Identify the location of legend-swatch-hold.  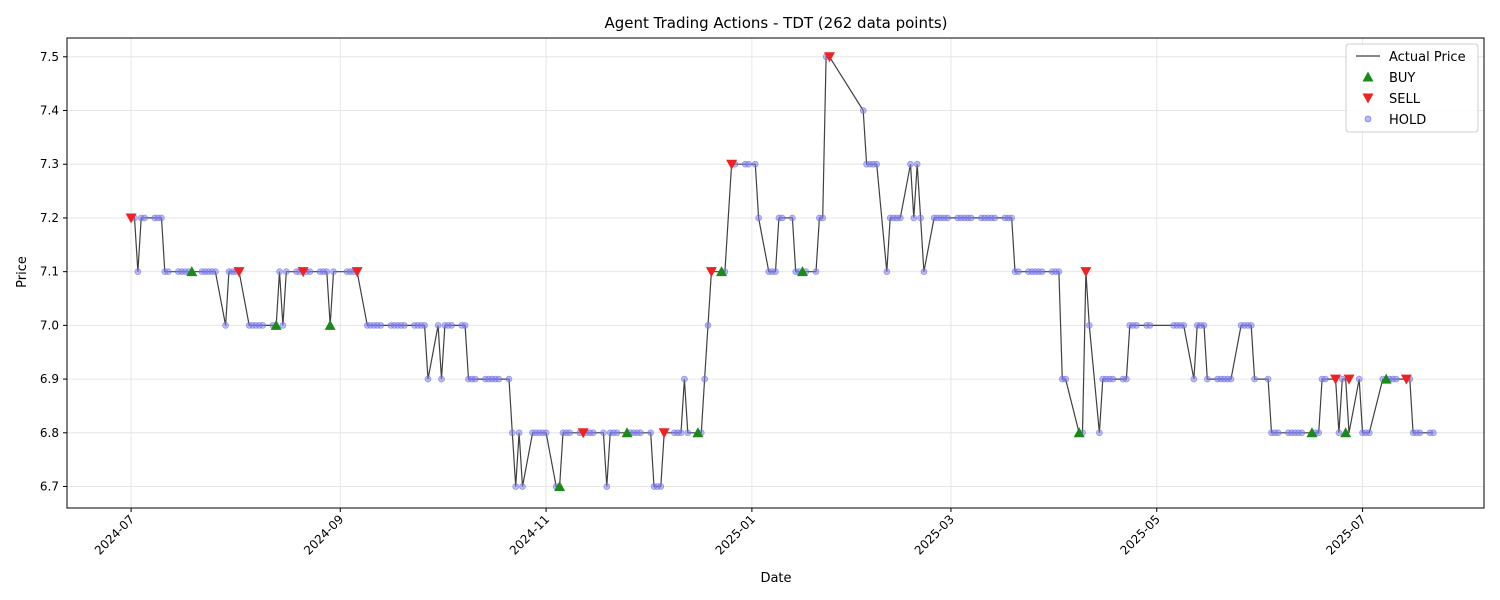
(1368, 119).